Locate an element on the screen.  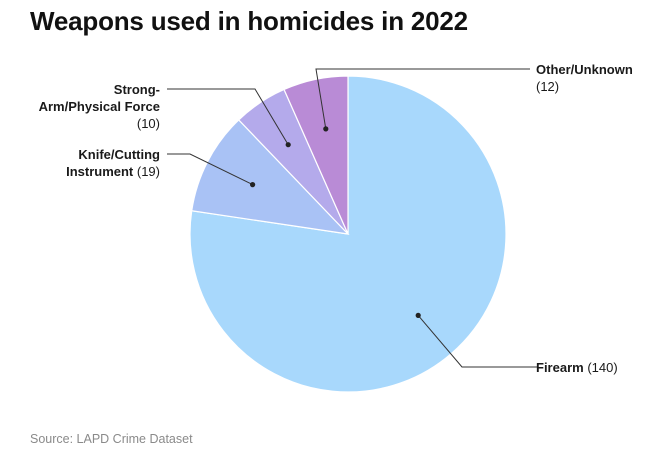
leader-line-strong-arm-physical-force is located at coordinates (228, 116).